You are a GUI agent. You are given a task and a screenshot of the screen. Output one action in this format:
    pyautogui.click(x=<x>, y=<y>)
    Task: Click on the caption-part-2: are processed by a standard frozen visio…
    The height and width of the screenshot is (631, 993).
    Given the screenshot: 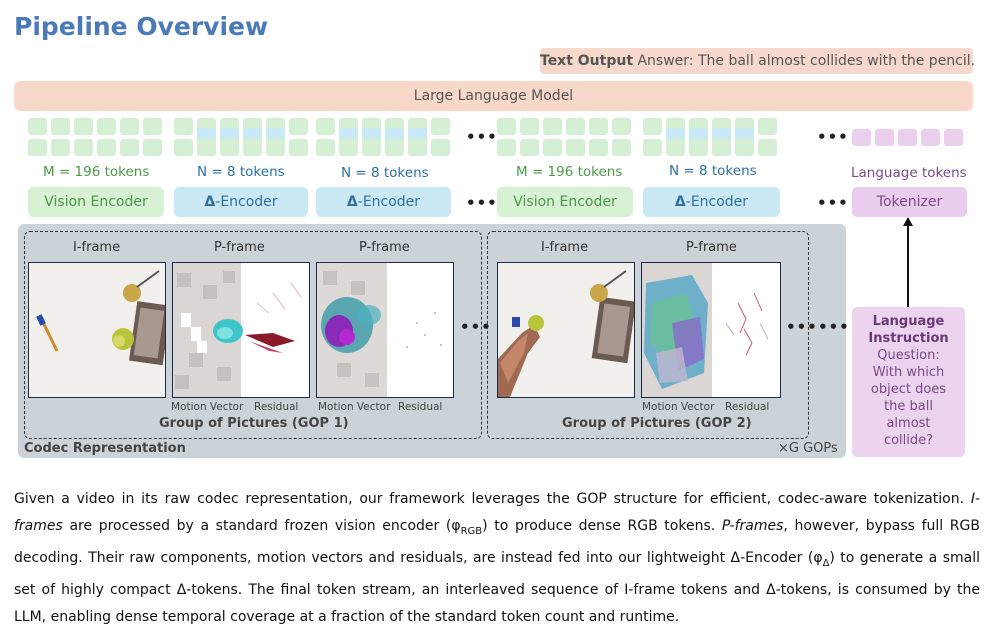 What is the action you would take?
    pyautogui.click(x=261, y=526)
    